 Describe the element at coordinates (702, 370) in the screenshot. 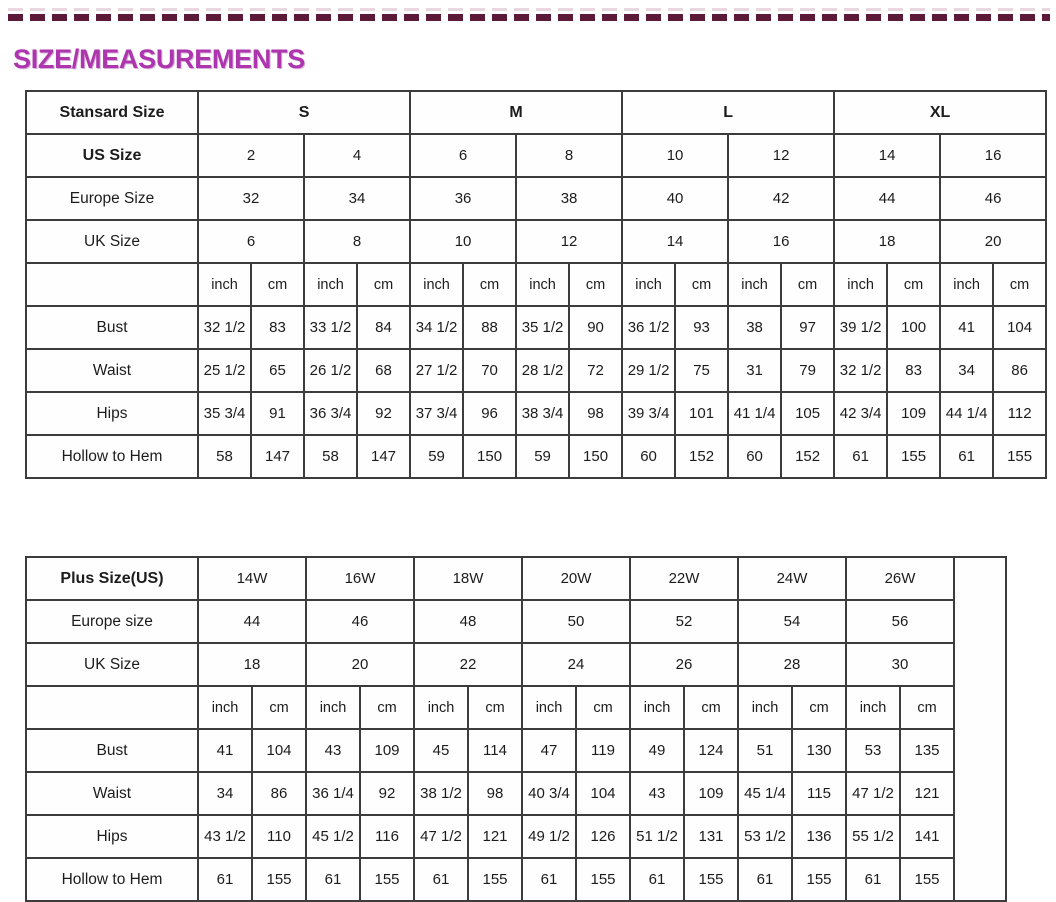

I see `measure-cm: 75` at that location.